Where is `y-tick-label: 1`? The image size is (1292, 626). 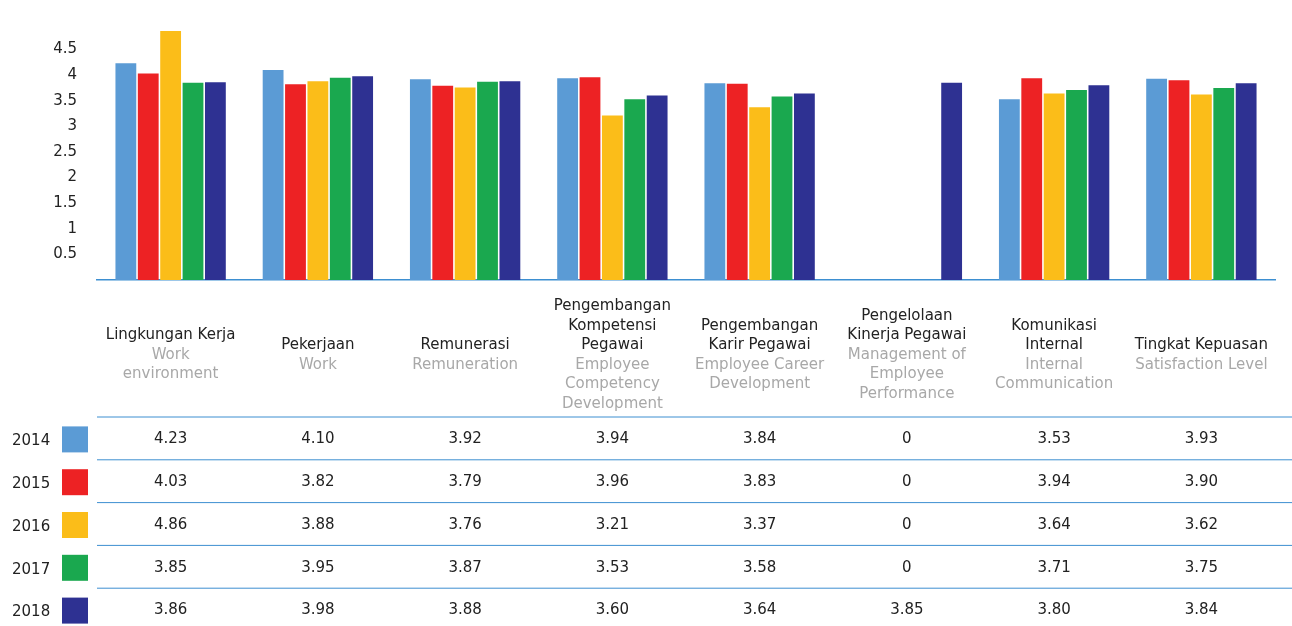
y-tick-label: 1 is located at coordinates (72, 227).